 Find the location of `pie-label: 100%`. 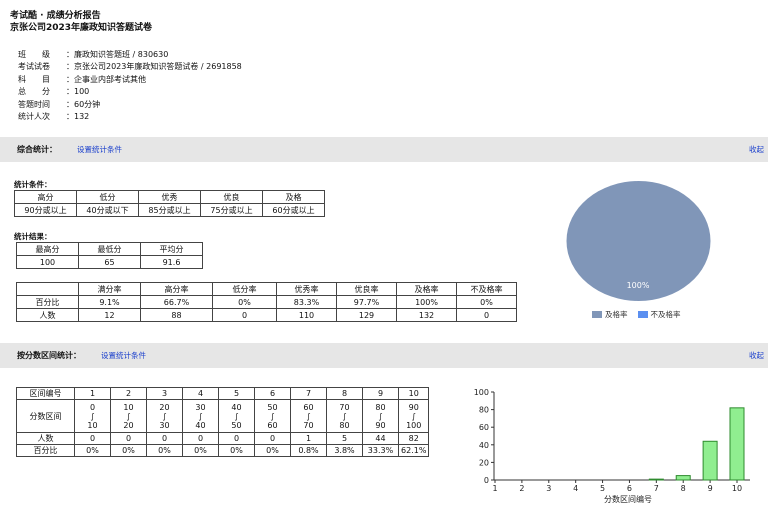

pie-label: 100% is located at coordinates (638, 285).